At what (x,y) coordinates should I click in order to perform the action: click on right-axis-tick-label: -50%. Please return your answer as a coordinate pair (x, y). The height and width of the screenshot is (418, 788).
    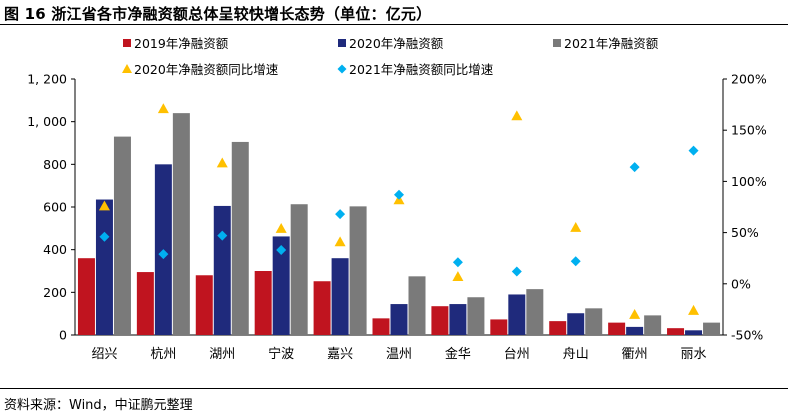
    Looking at the image, I should click on (747, 335).